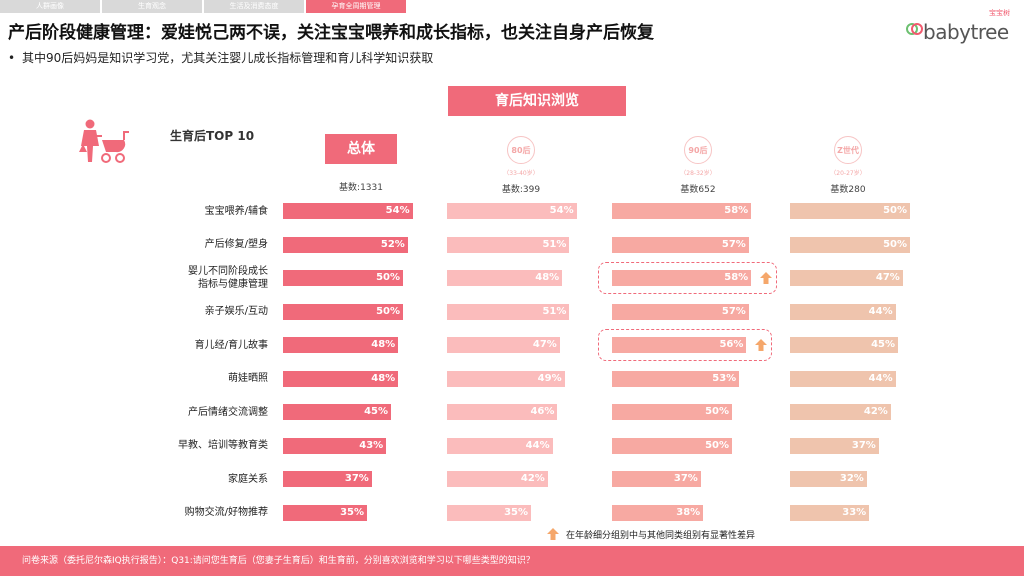  I want to click on column-base-80s: 基数:399, so click(521, 190).